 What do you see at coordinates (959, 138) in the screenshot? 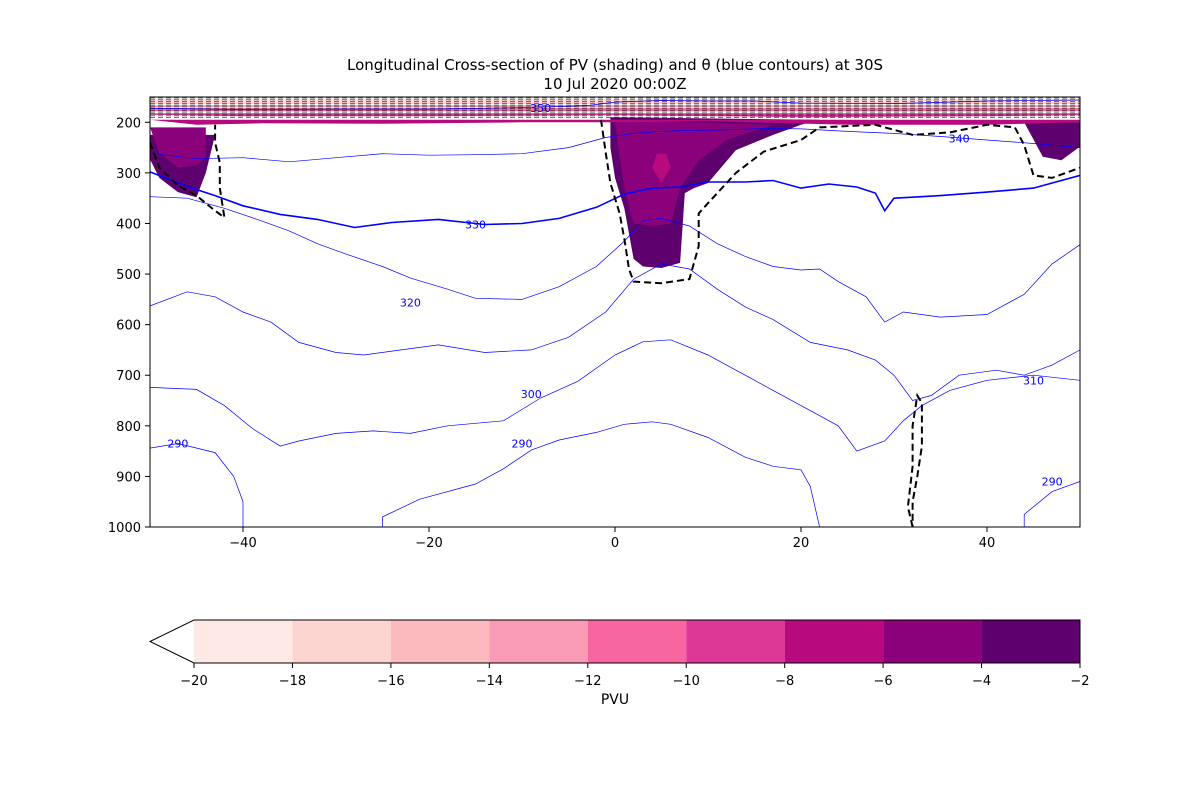
I see `theta-contour-label: 340` at bounding box center [959, 138].